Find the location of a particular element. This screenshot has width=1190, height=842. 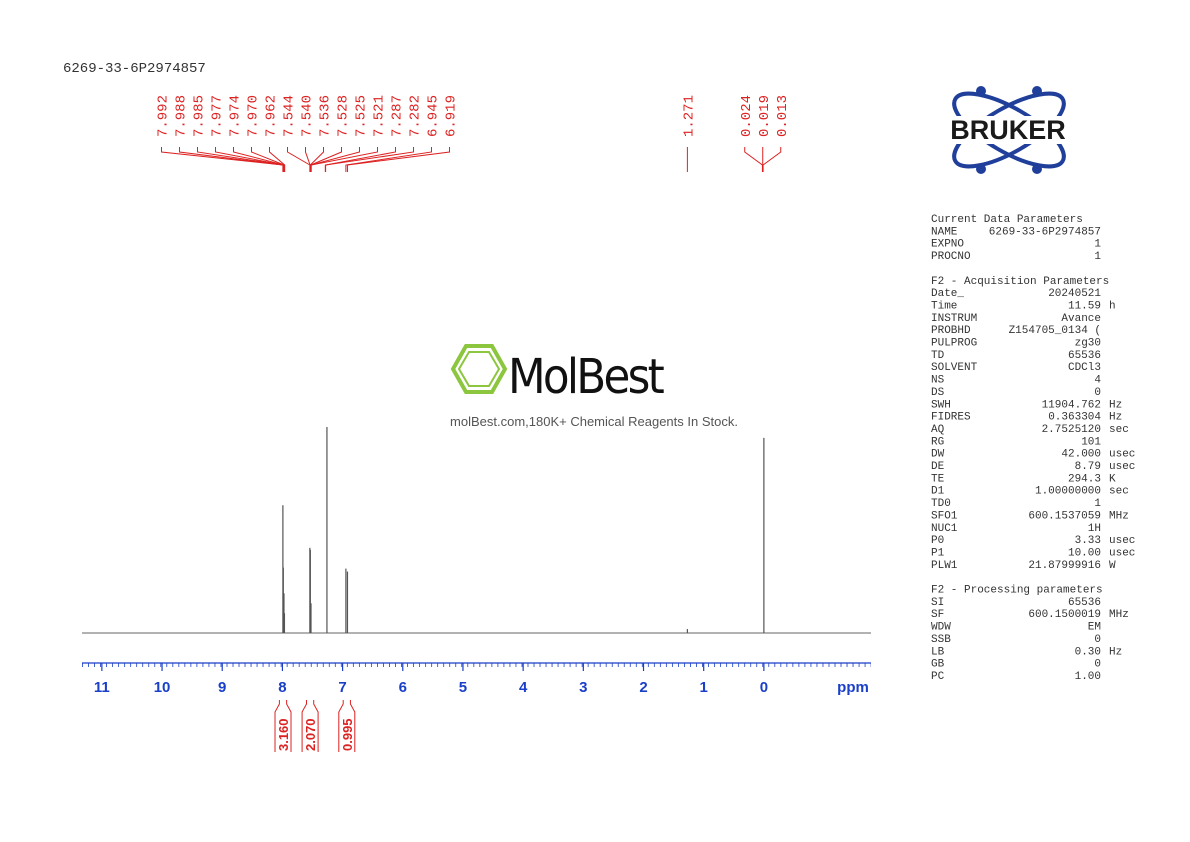

param-name: SI is located at coordinates (937, 603).